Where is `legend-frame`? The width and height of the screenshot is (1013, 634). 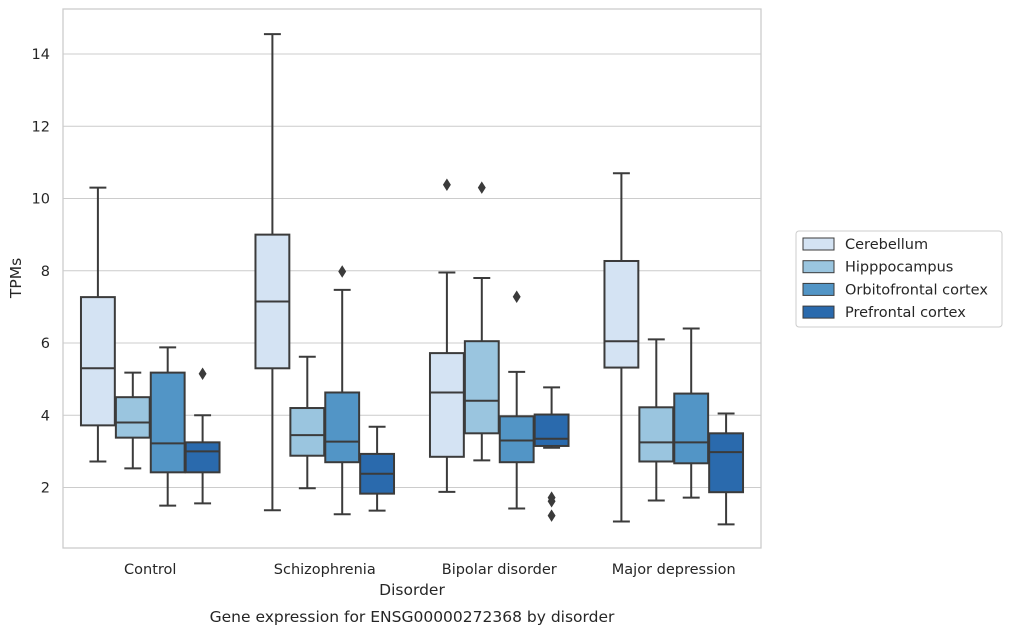 legend-frame is located at coordinates (899, 279).